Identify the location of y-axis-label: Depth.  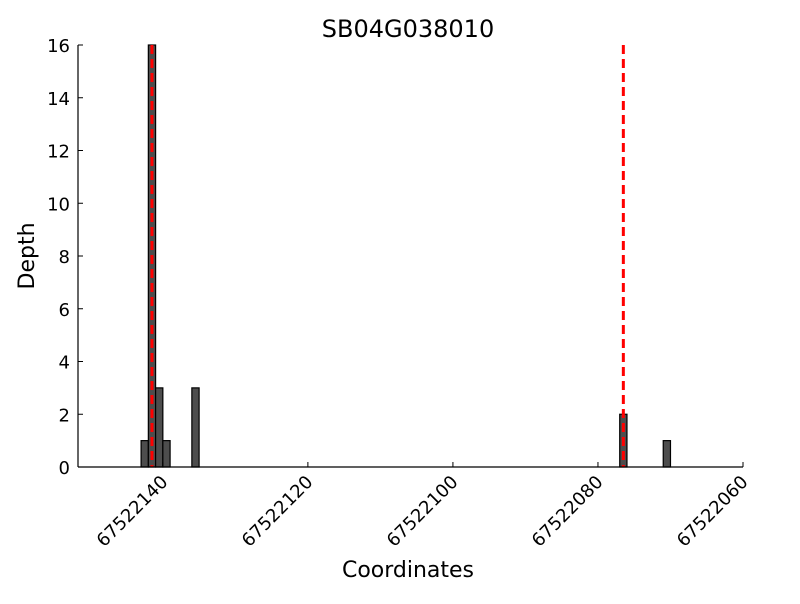
(27, 255).